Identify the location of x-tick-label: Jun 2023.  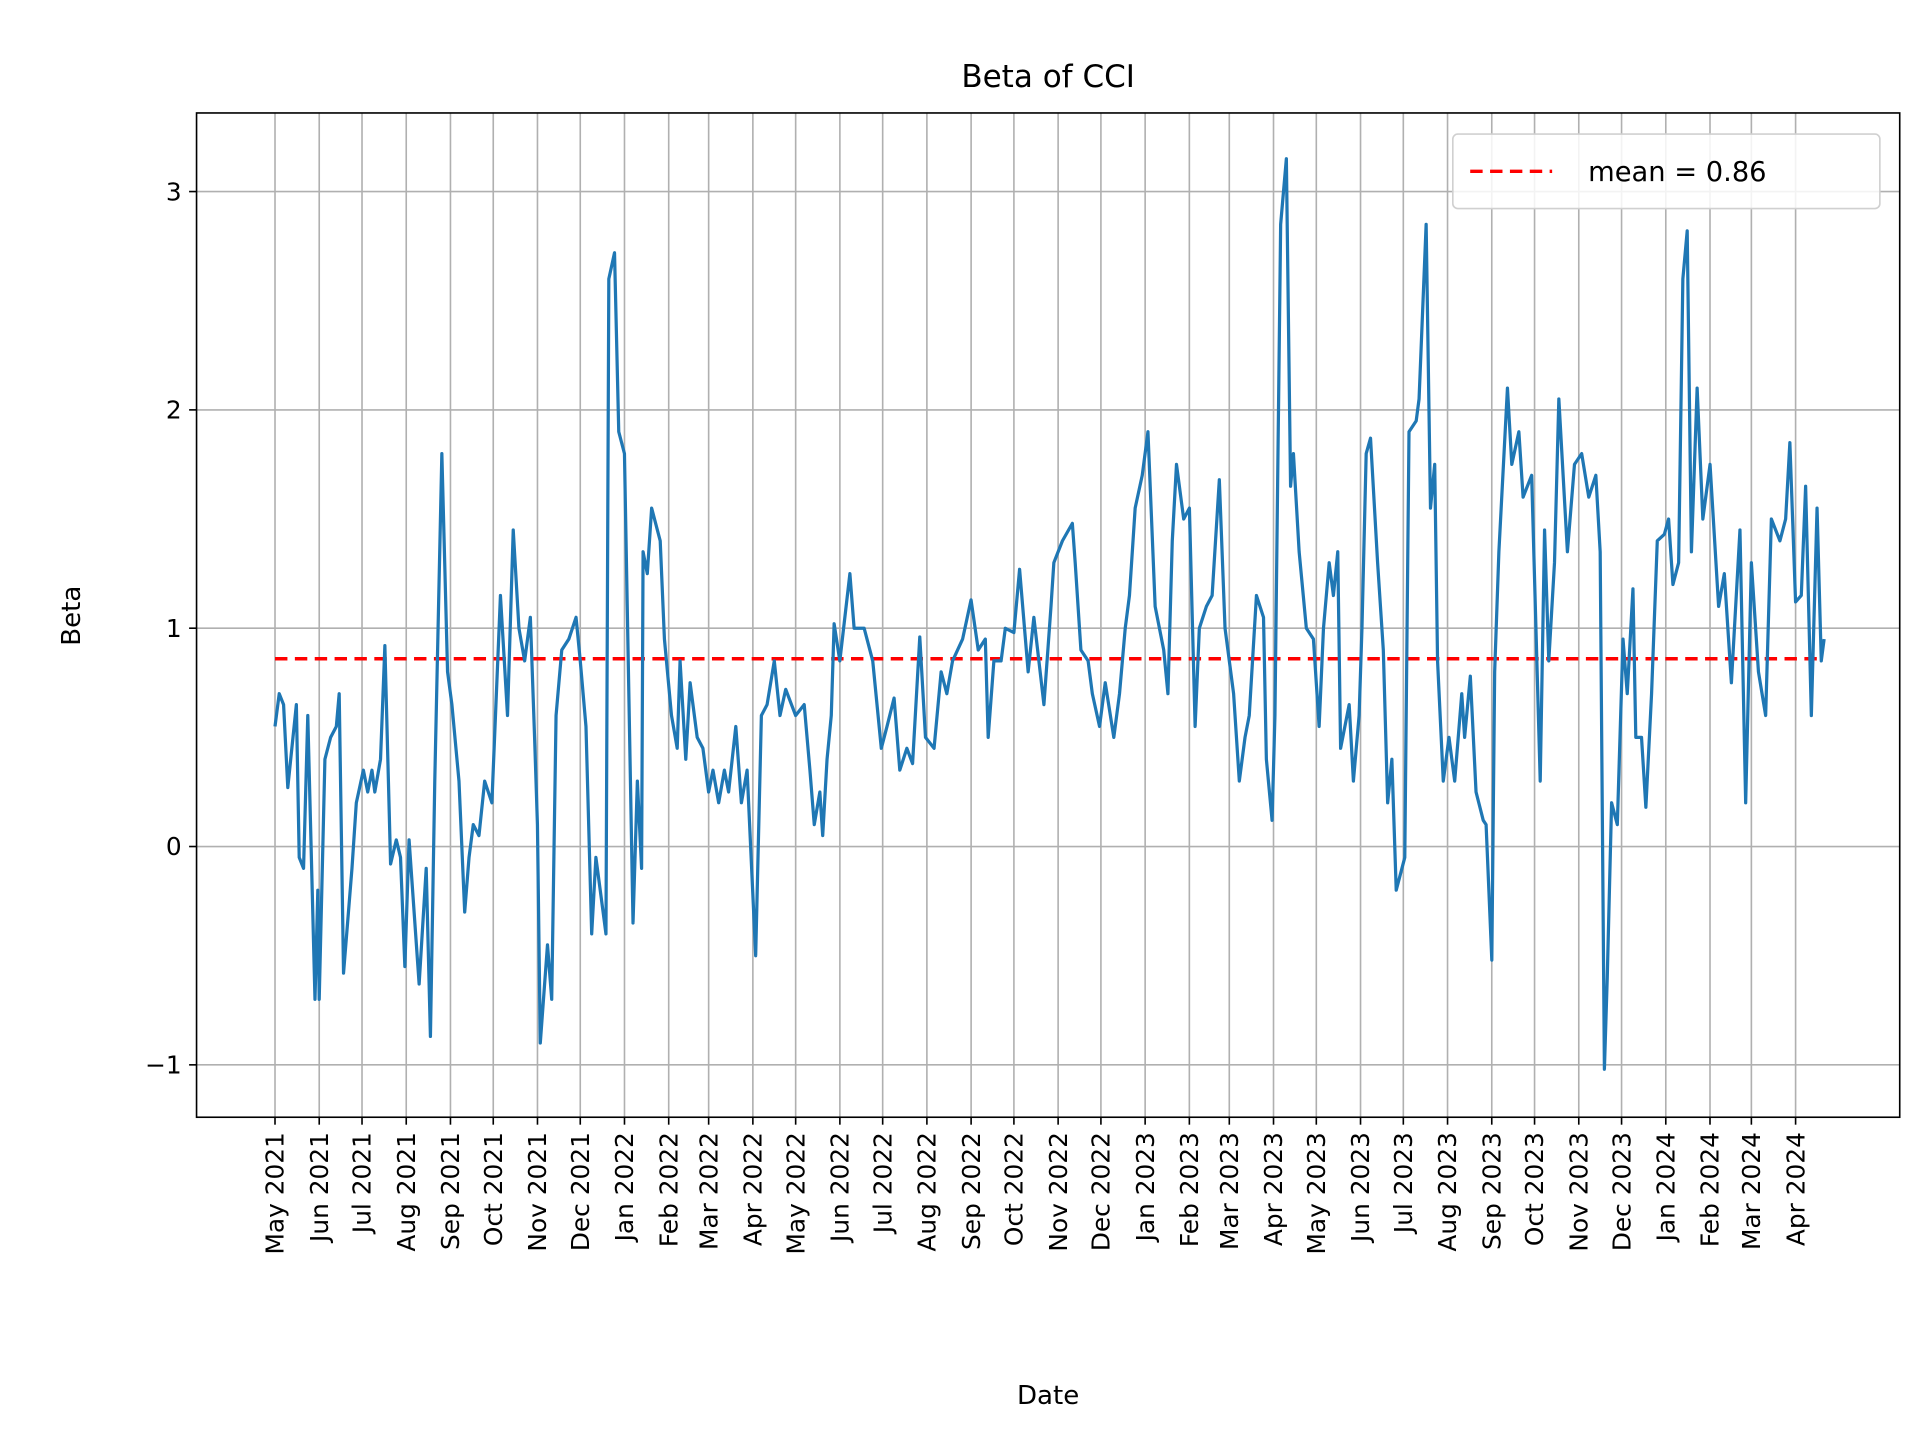
(1360, 1188).